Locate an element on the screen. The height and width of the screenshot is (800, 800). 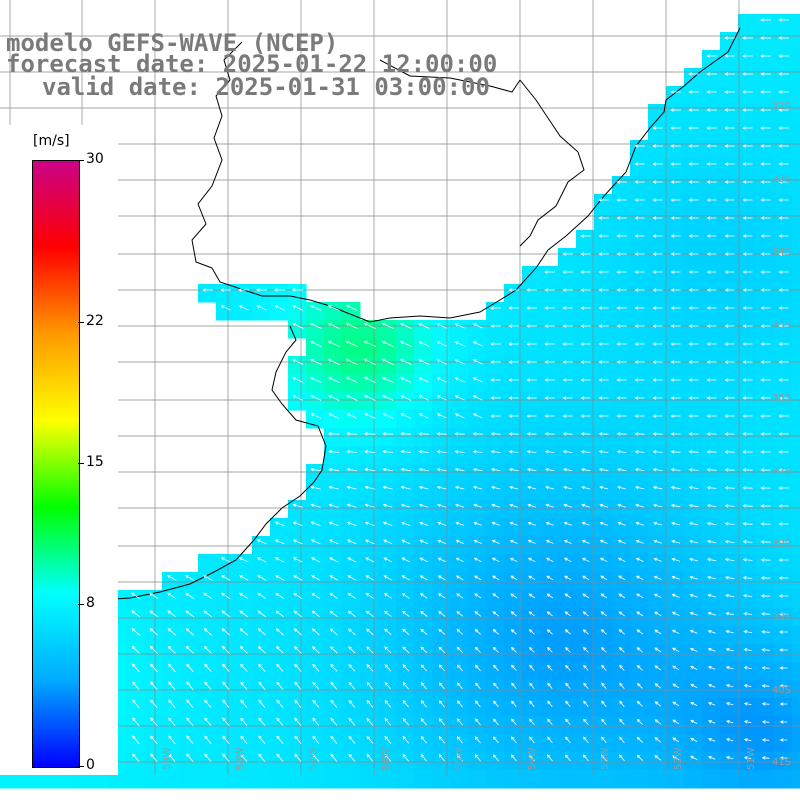
longitude-label: 51W is located at coordinates (751, 758).